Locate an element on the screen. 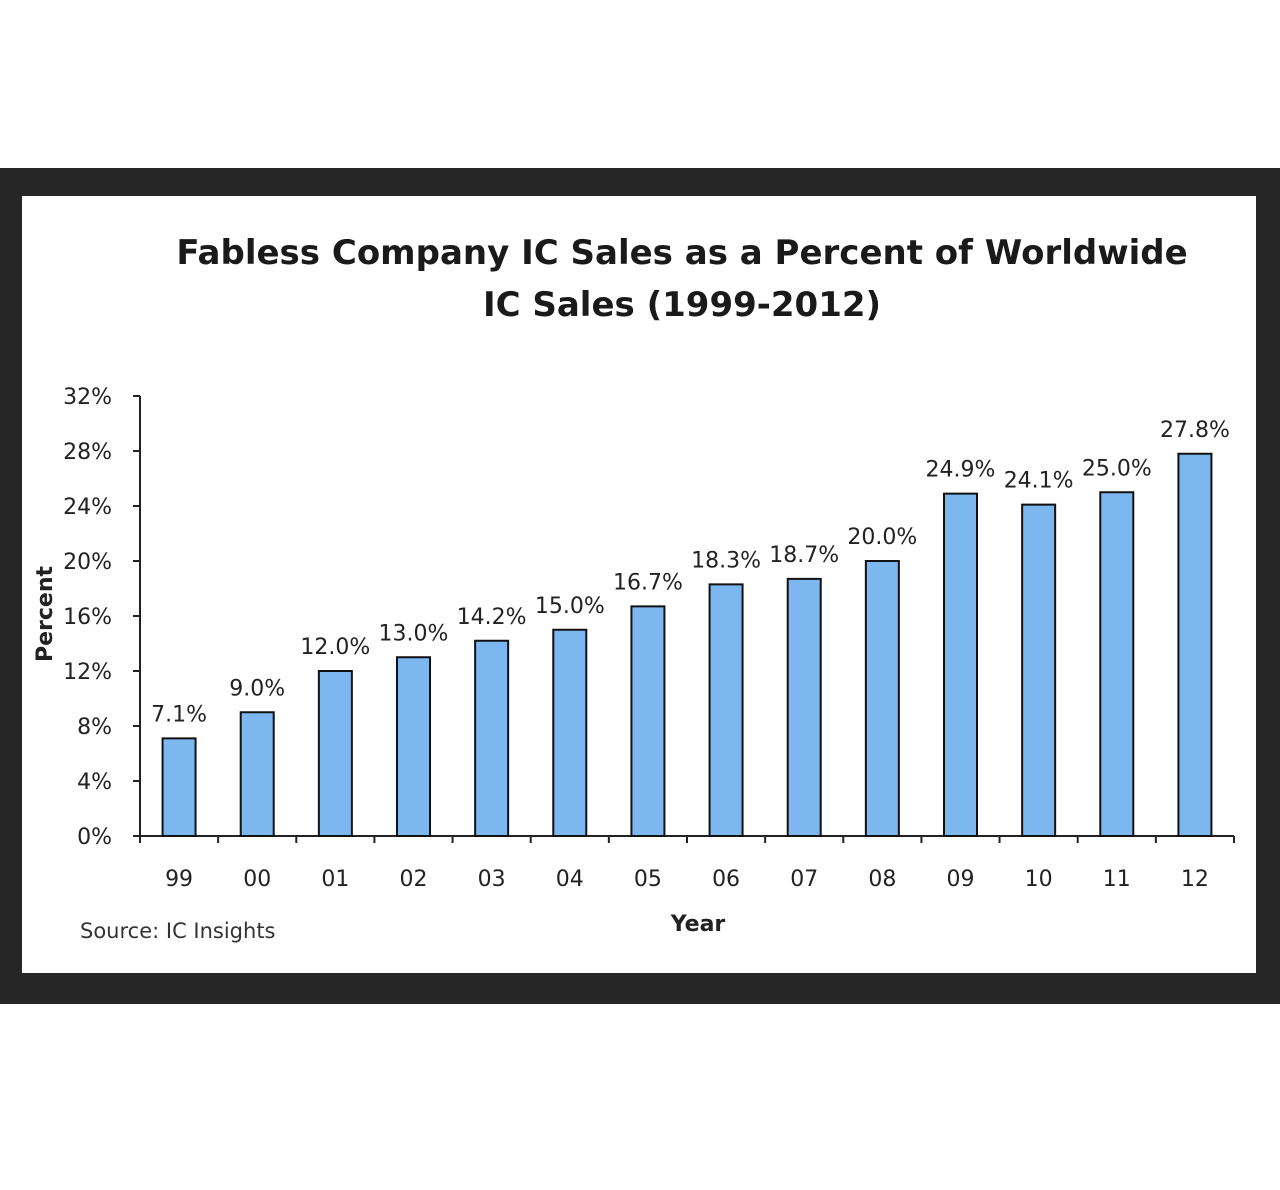 This screenshot has width=1280, height=1190. x-axis-title: Year is located at coordinates (698, 924).